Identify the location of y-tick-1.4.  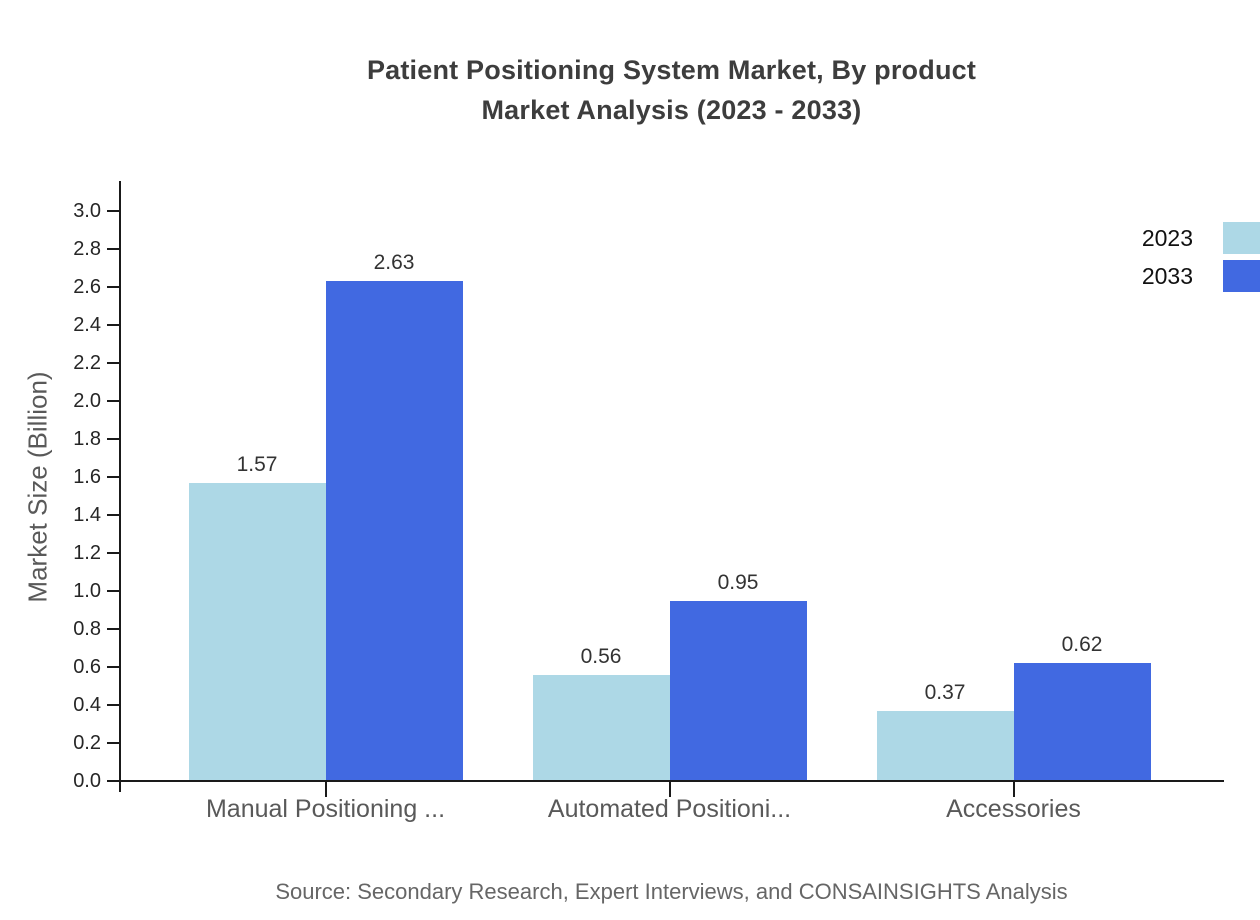
(113, 515).